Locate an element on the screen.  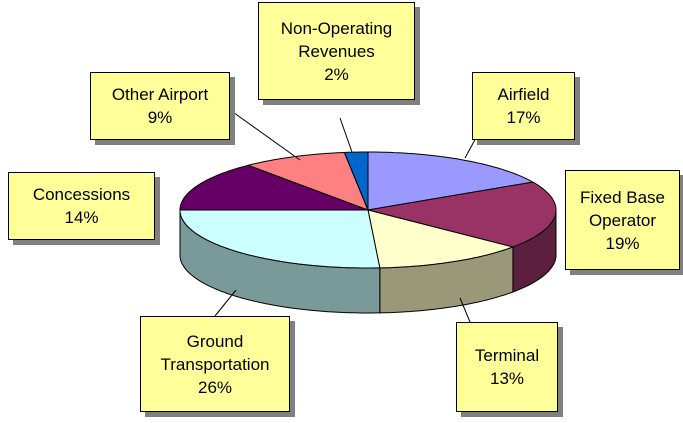
data-label-box: Airfield 17% is located at coordinates (523, 106).